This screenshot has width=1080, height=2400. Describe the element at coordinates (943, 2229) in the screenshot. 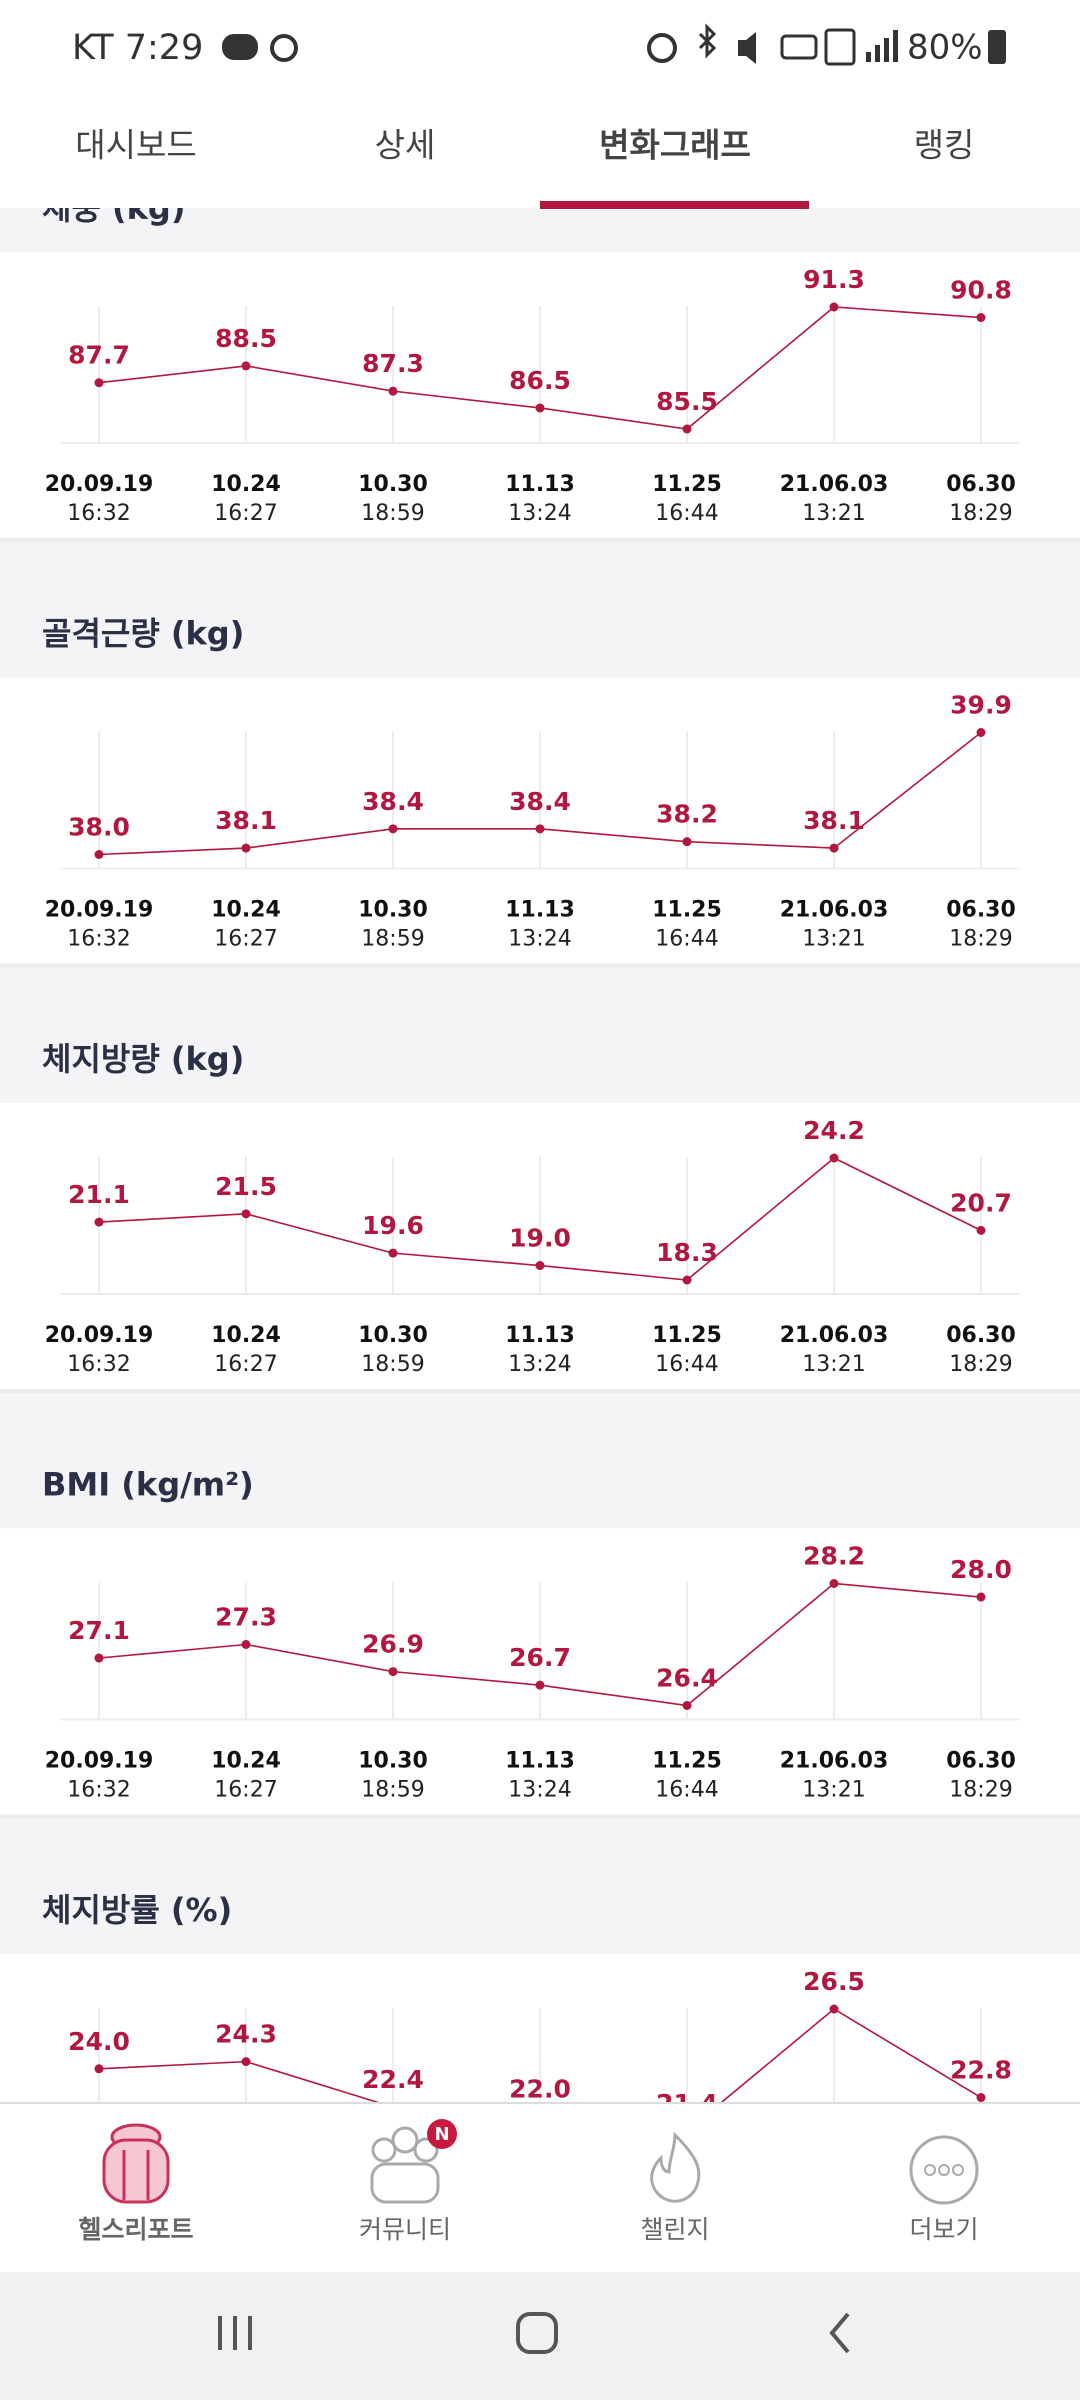

I see `nav-label: 더보기` at that location.